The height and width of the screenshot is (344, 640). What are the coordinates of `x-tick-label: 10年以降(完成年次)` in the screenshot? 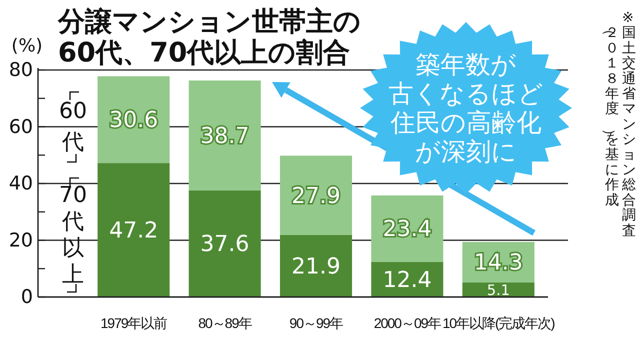 It's located at (498, 323).